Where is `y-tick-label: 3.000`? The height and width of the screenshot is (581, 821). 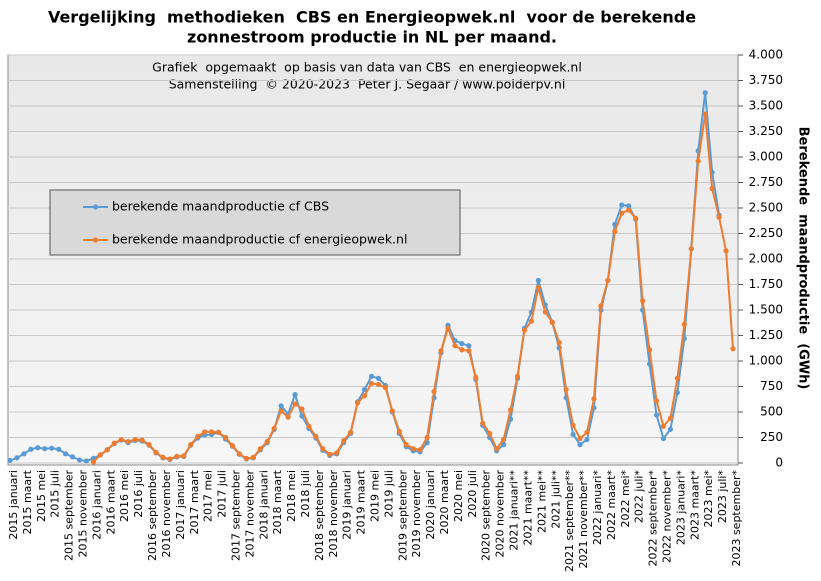 y-tick-label: 3.000 is located at coordinates (766, 157).